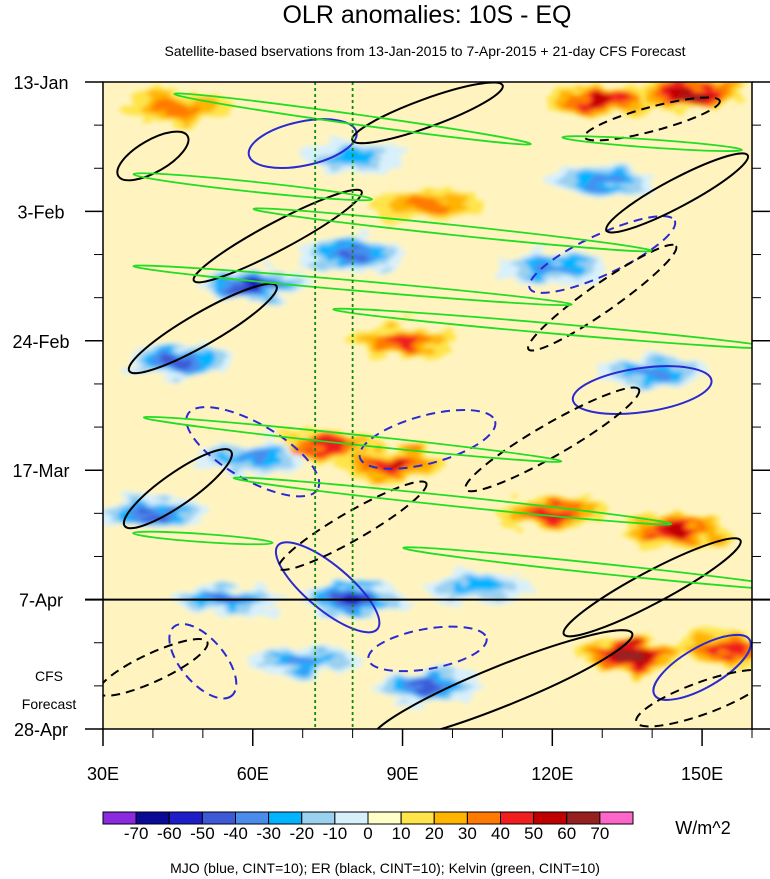  I want to click on x-tick-label: 90E, so click(403, 774).